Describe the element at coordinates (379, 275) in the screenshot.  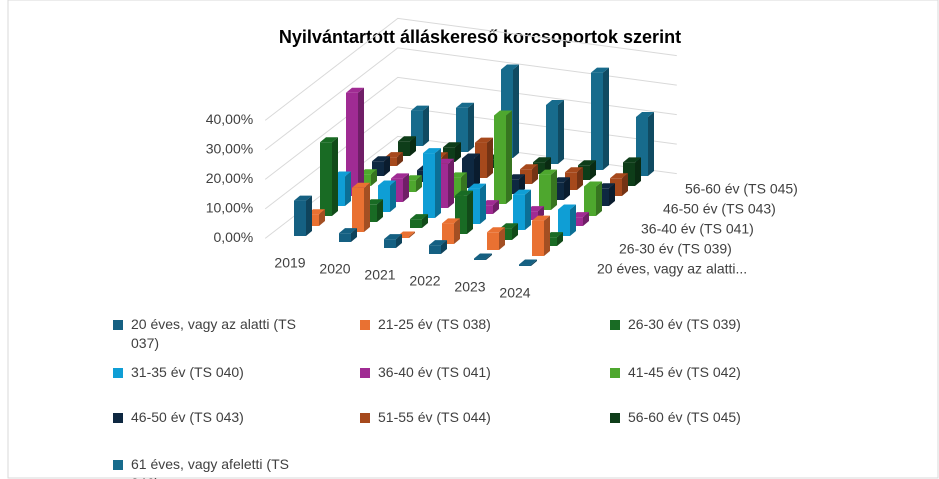
I see `x-tick-label: 2021` at that location.